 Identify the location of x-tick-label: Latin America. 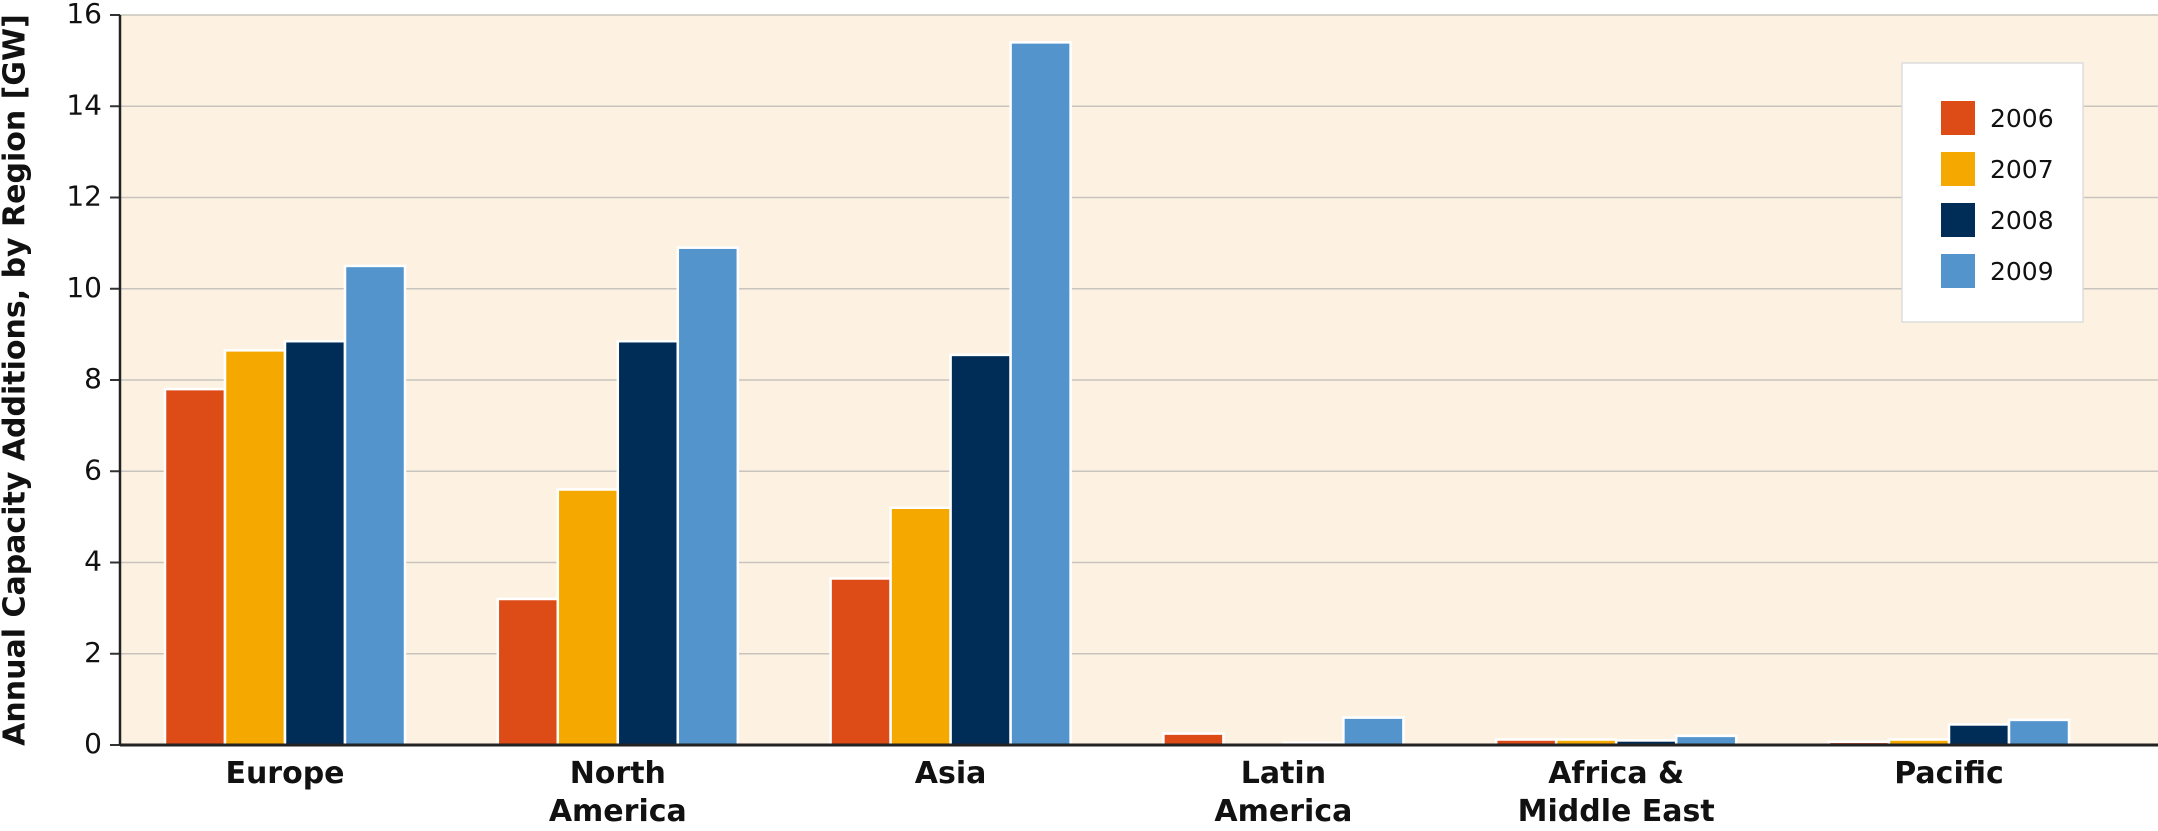
(1283, 792).